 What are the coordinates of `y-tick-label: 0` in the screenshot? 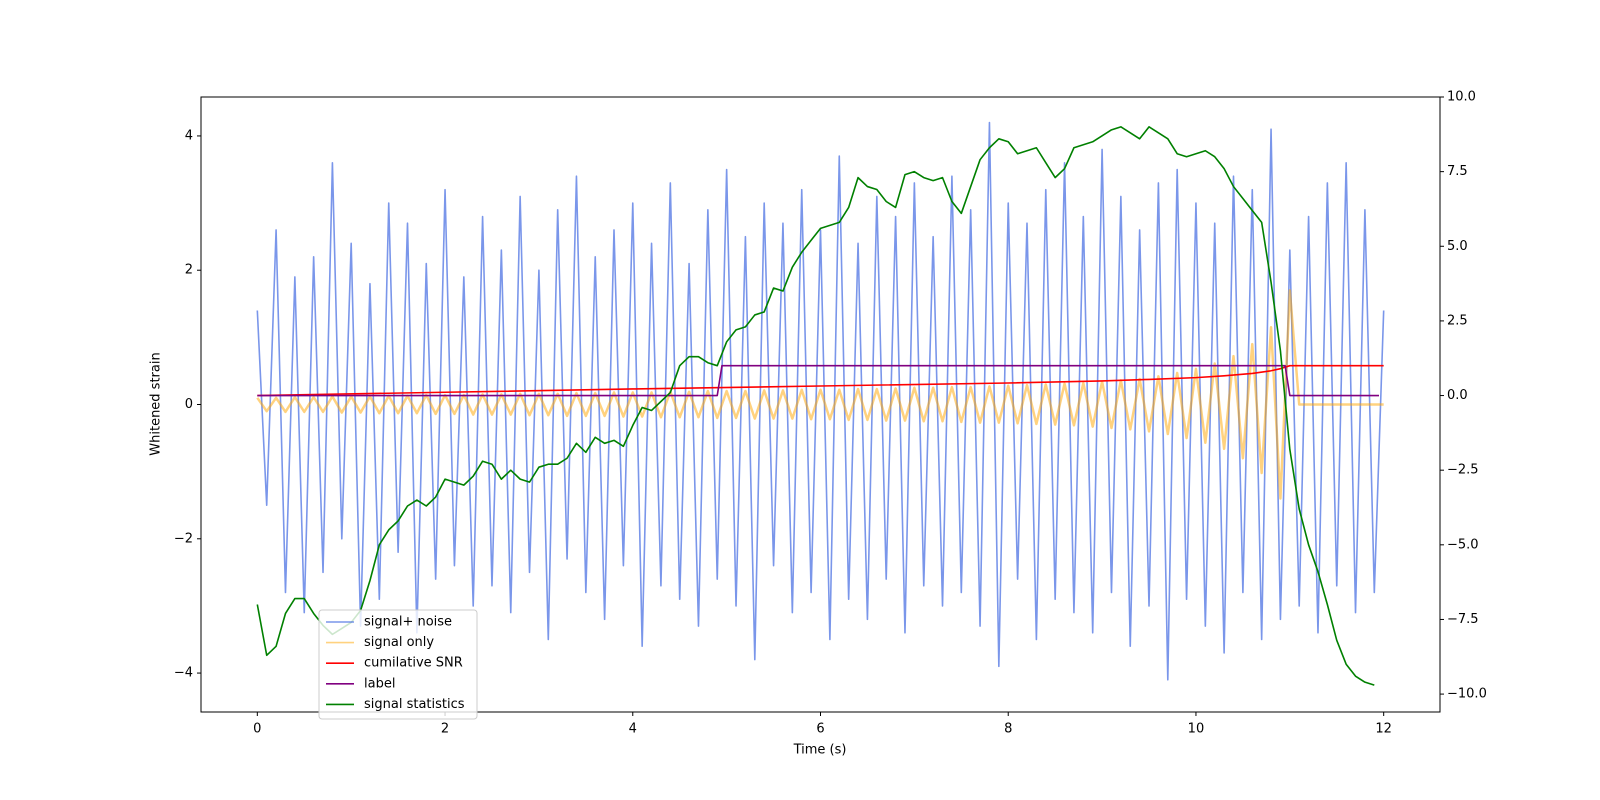 It's located at (189, 404).